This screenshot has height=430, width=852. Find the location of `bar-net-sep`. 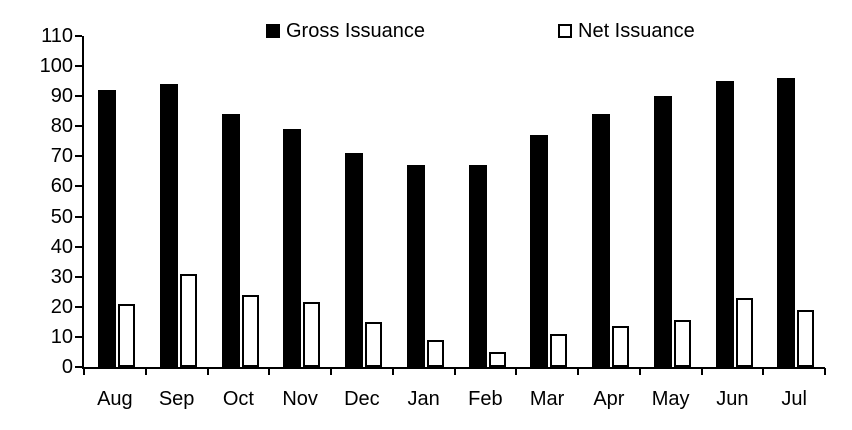

bar-net-sep is located at coordinates (188, 320).